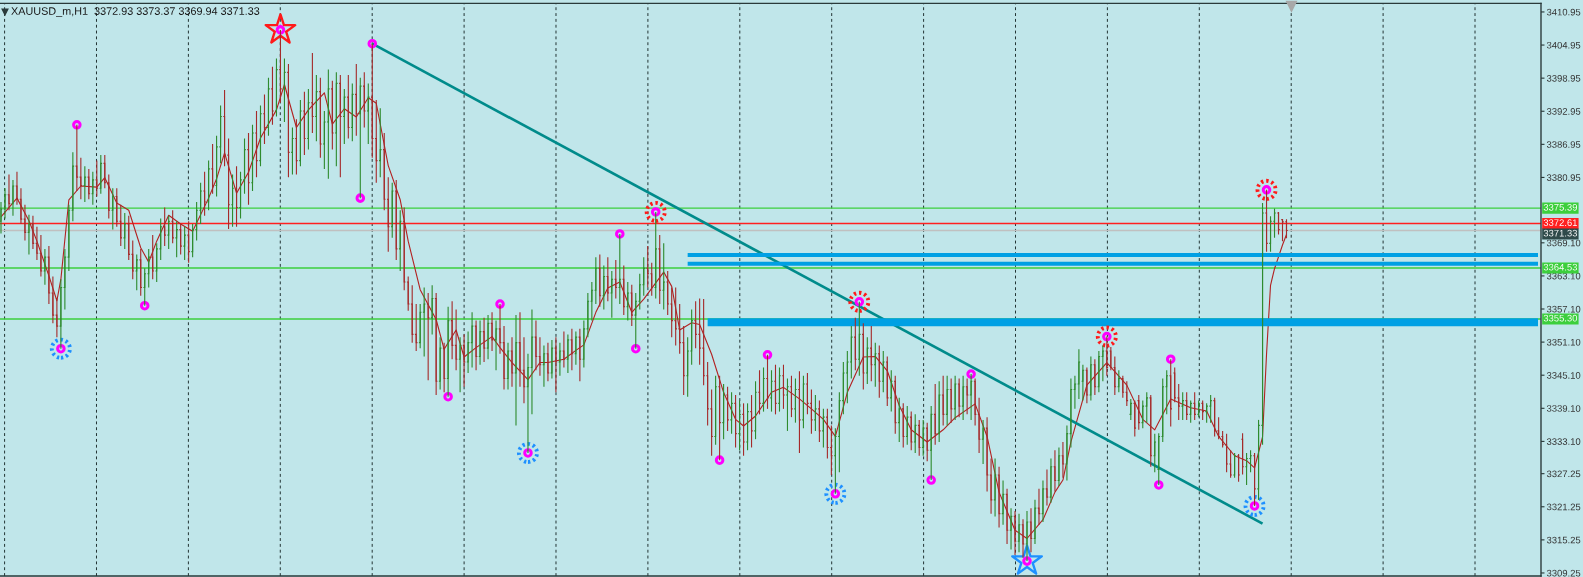 The height and width of the screenshot is (577, 1583). What do you see at coordinates (1560, 207) in the screenshot?
I see `ref-line-label: 3375.39` at bounding box center [1560, 207].